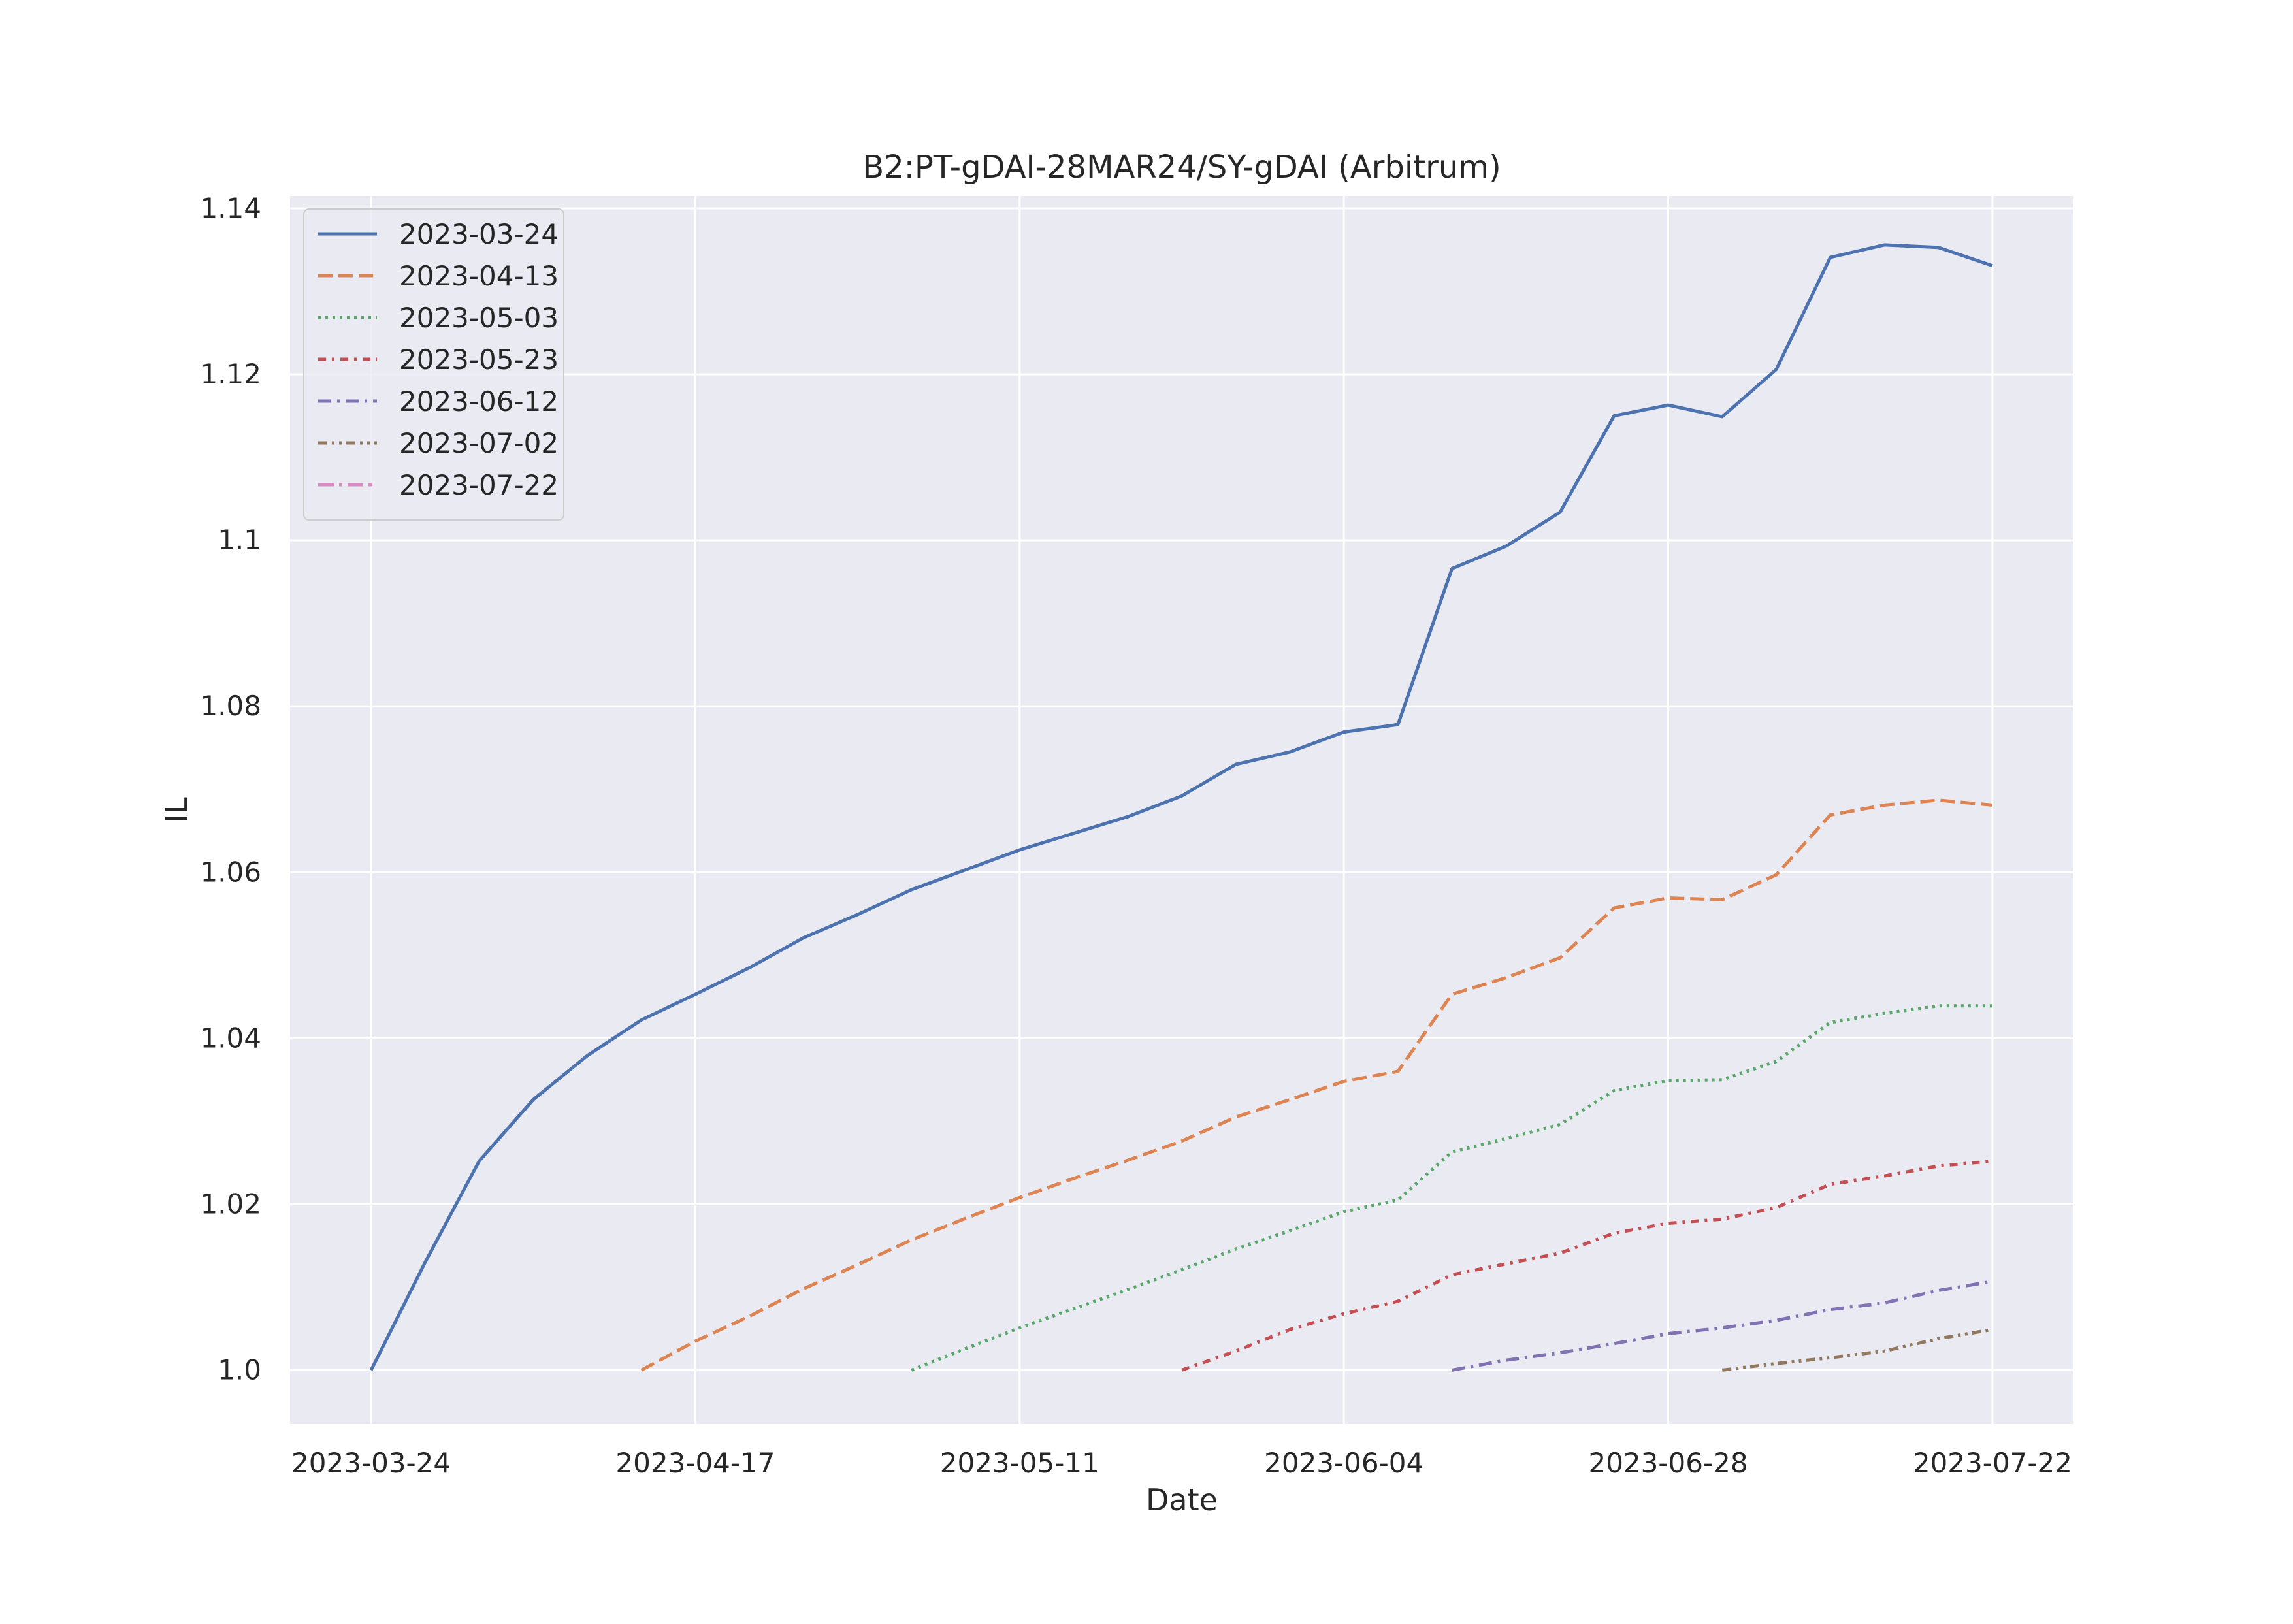 This screenshot has width=2293, height=1624. Describe the element at coordinates (240, 1370) in the screenshot. I see `y-tick-label: 1.0` at that location.